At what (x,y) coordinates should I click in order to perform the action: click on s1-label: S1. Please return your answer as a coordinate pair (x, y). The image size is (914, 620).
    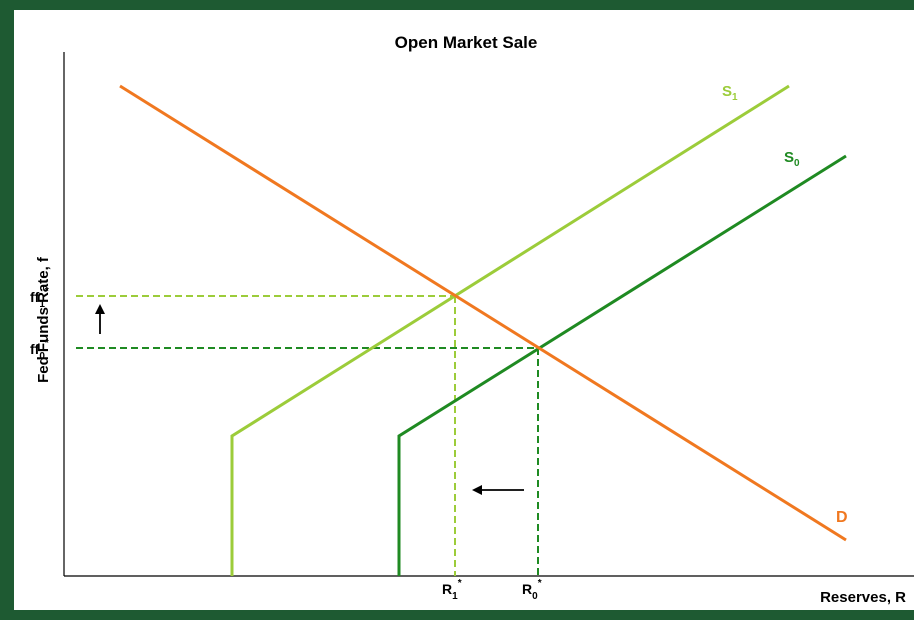
    Looking at the image, I should click on (730, 93).